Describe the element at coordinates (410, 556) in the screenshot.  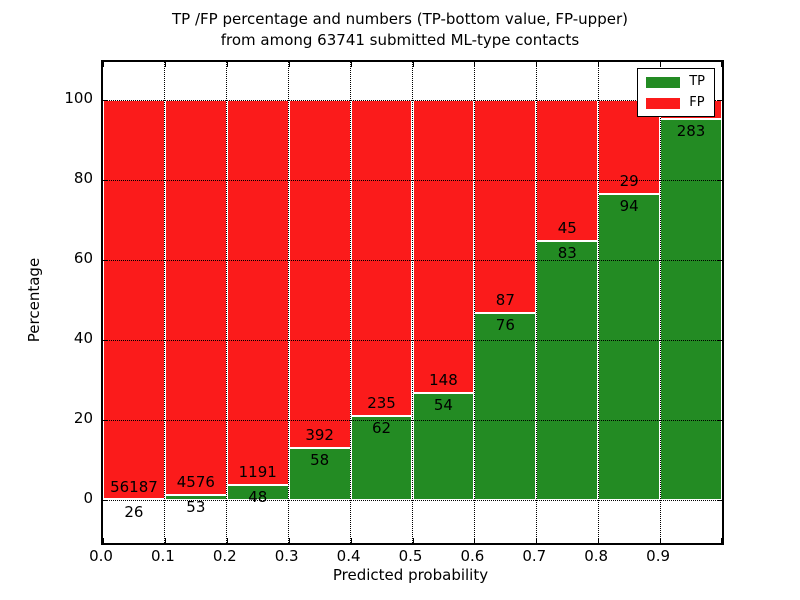
I see `x-tick-label: 0.5` at that location.